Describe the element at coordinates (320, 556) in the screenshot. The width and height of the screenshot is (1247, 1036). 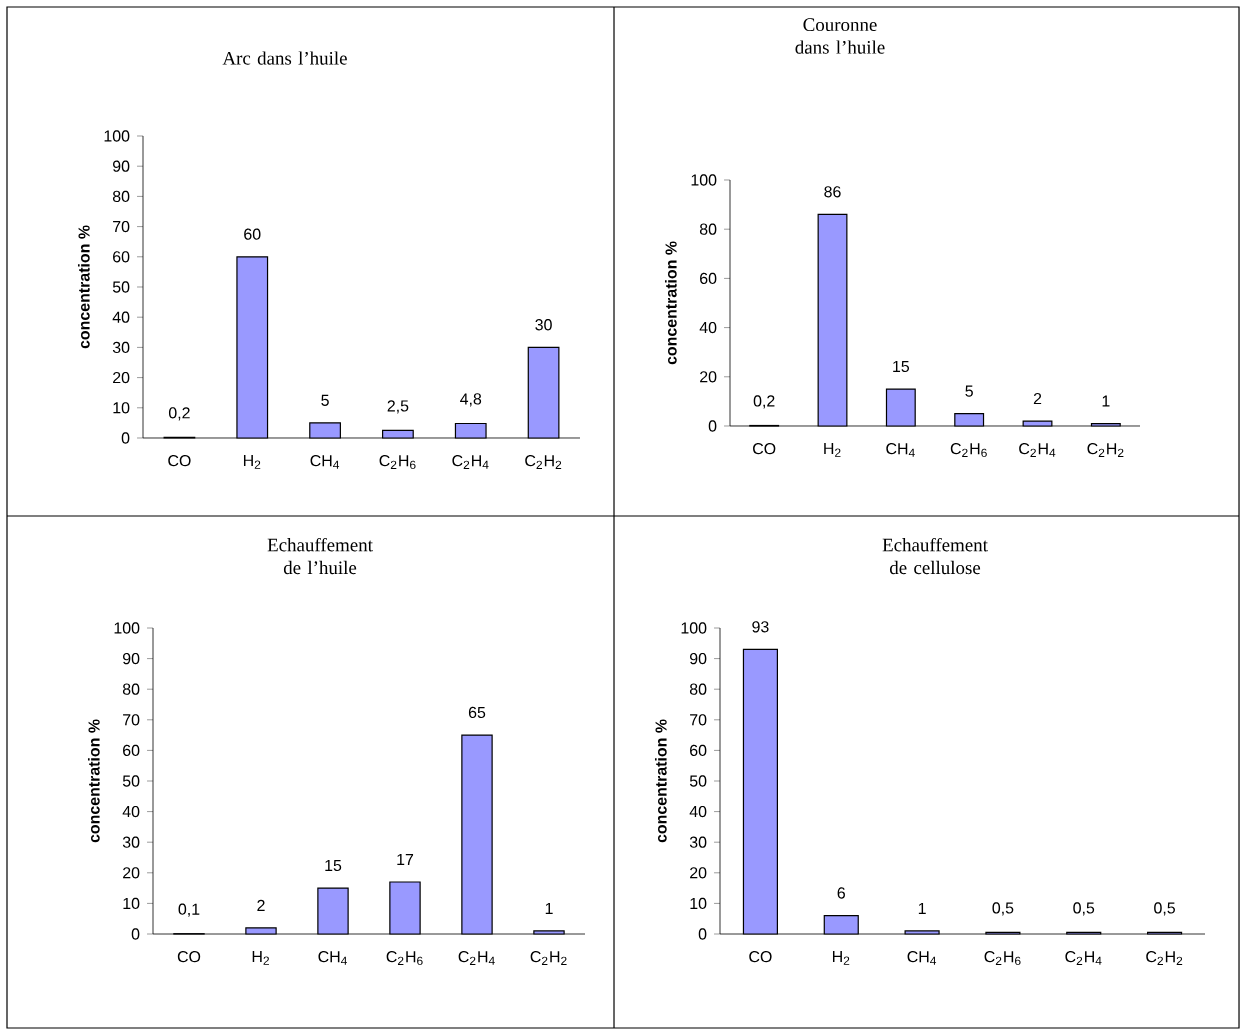
I see `chart-title: Echauffement de l’huile` at that location.